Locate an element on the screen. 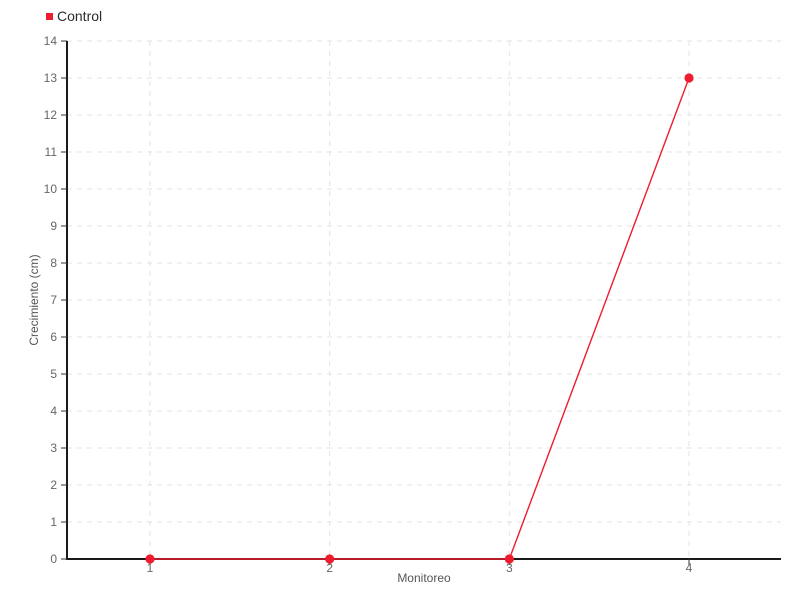  legend-item-control: Control is located at coordinates (74, 16).